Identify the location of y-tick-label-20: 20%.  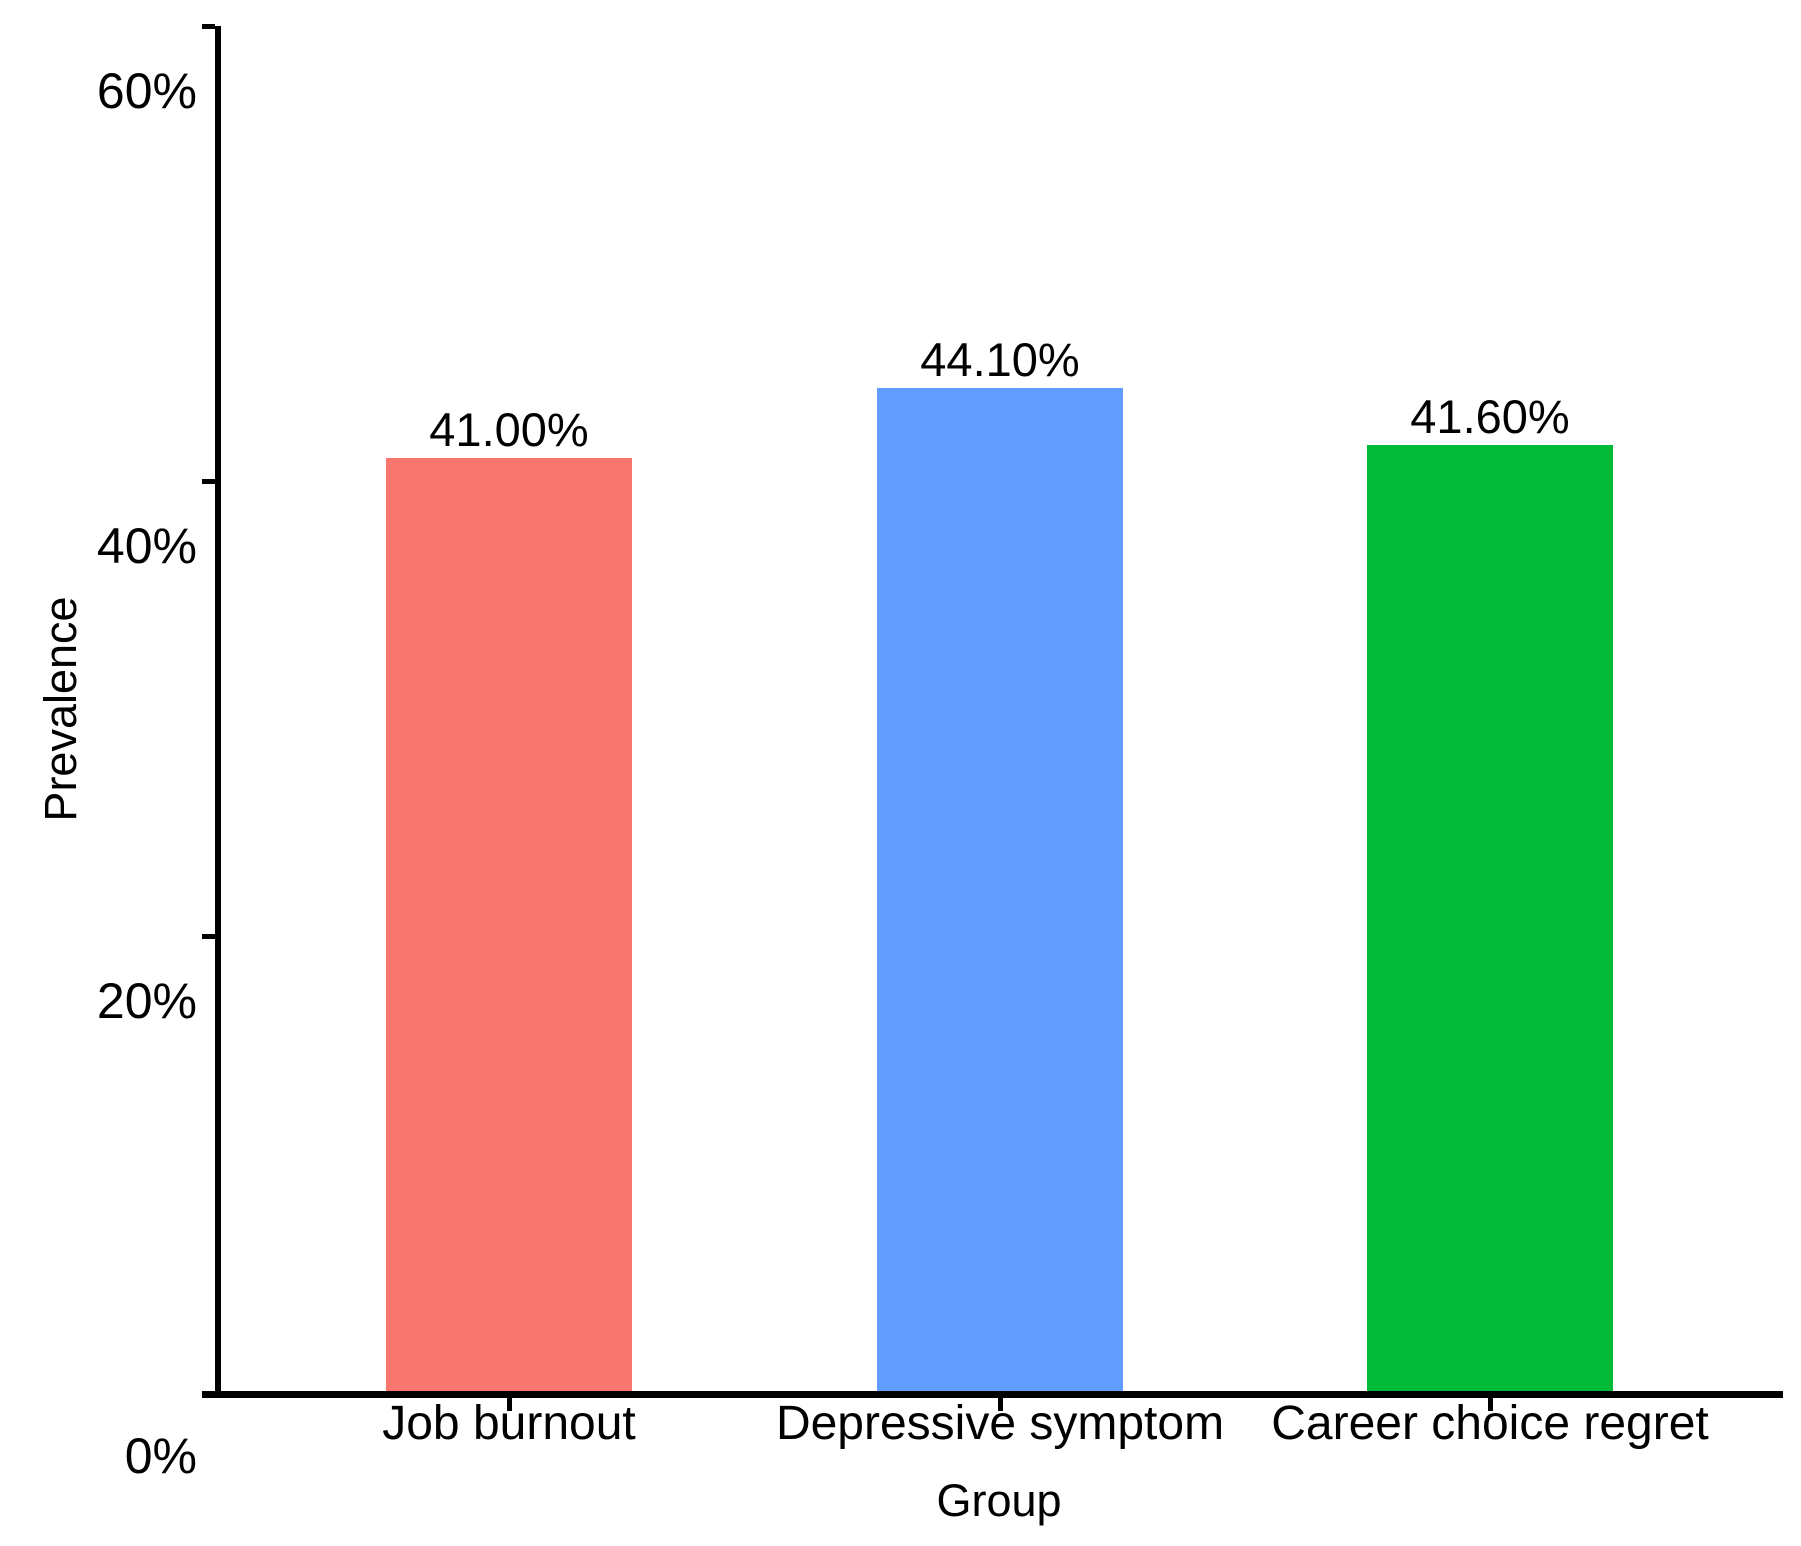
(146, 1001).